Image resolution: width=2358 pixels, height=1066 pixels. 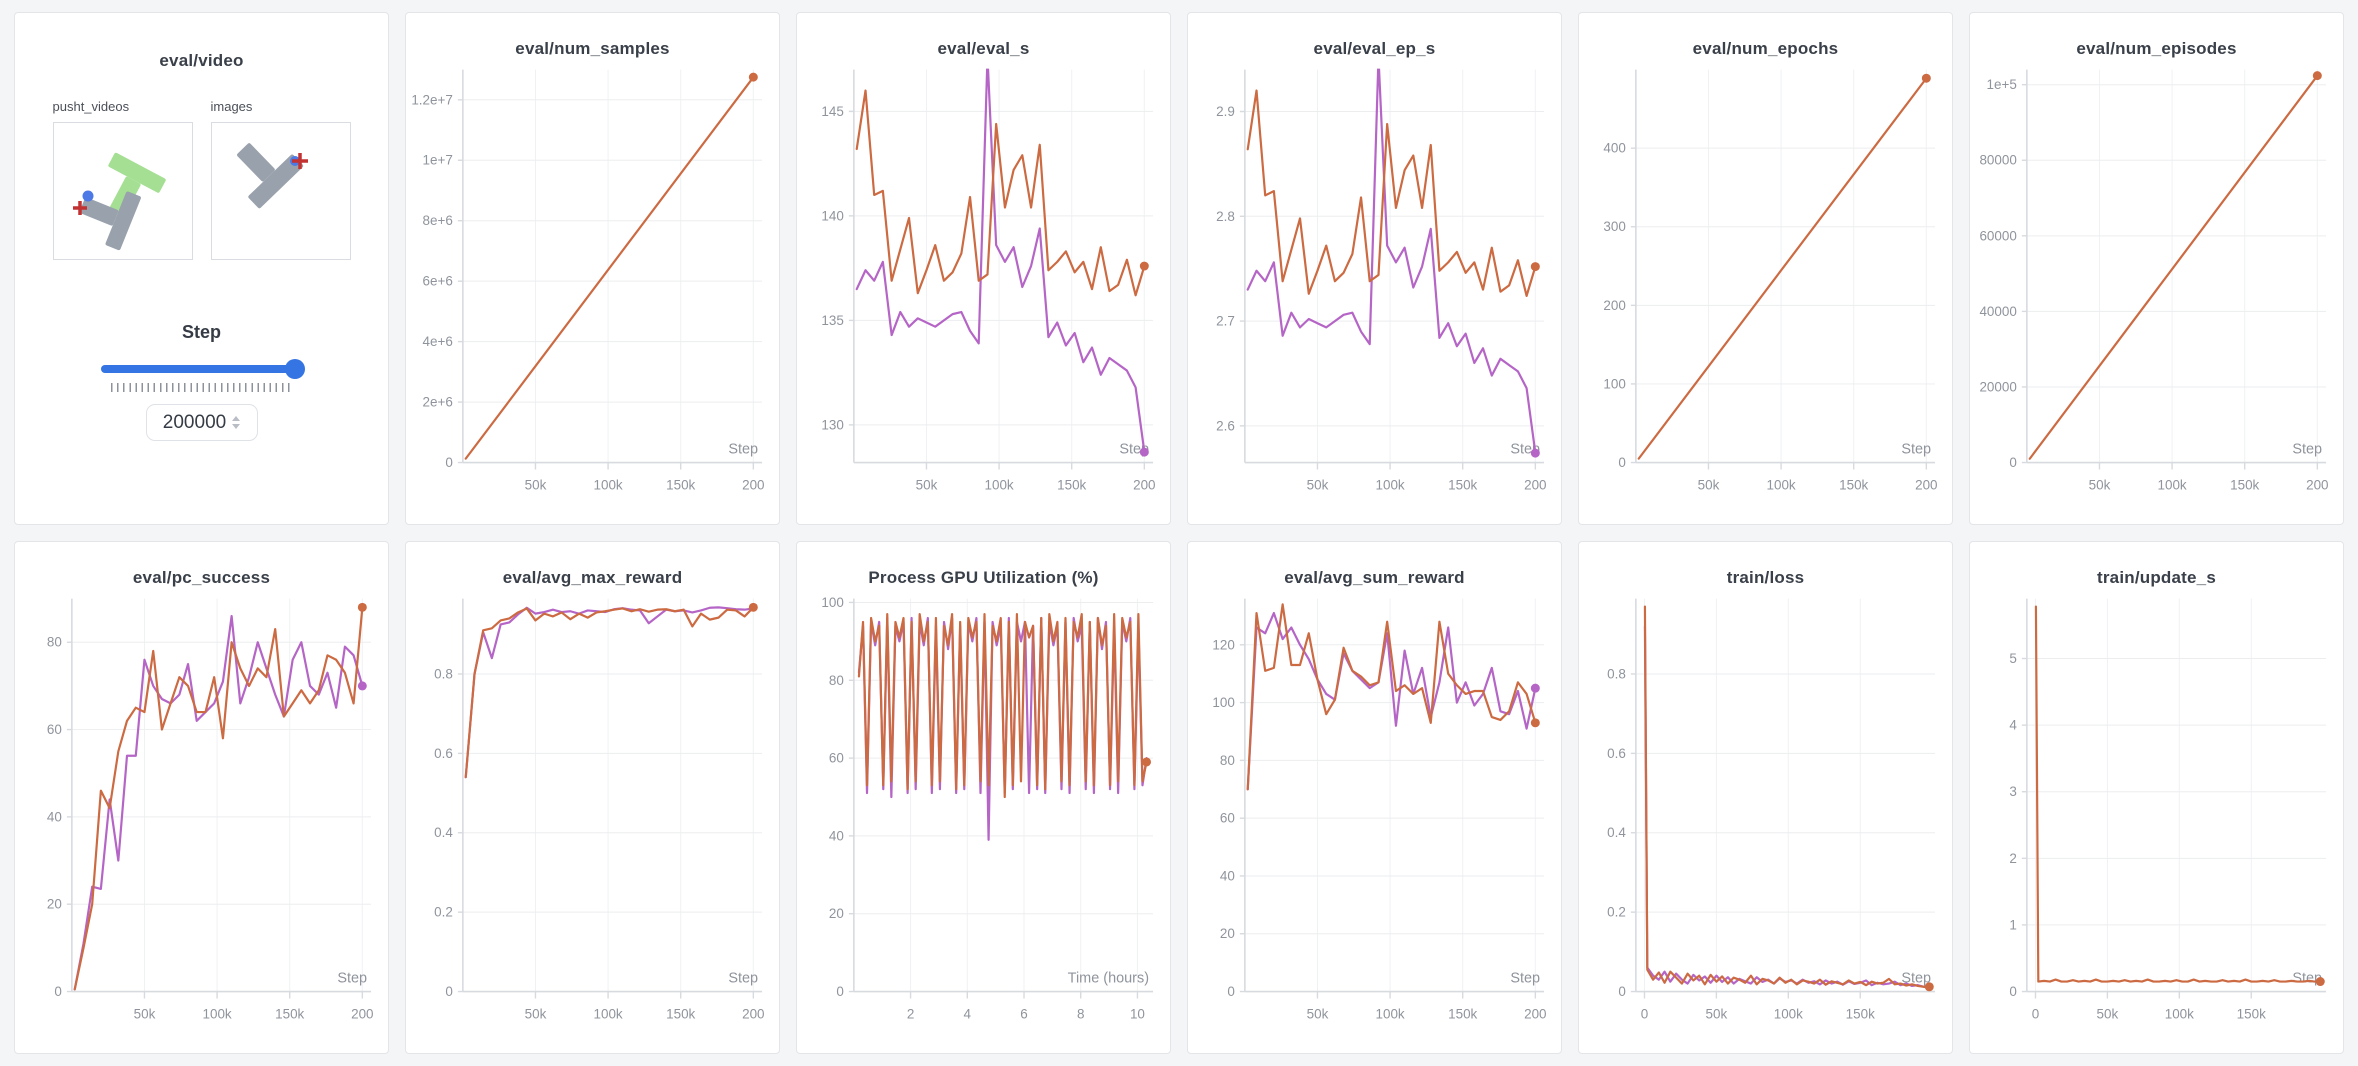 I want to click on step-decrement-button, so click(x=236, y=426).